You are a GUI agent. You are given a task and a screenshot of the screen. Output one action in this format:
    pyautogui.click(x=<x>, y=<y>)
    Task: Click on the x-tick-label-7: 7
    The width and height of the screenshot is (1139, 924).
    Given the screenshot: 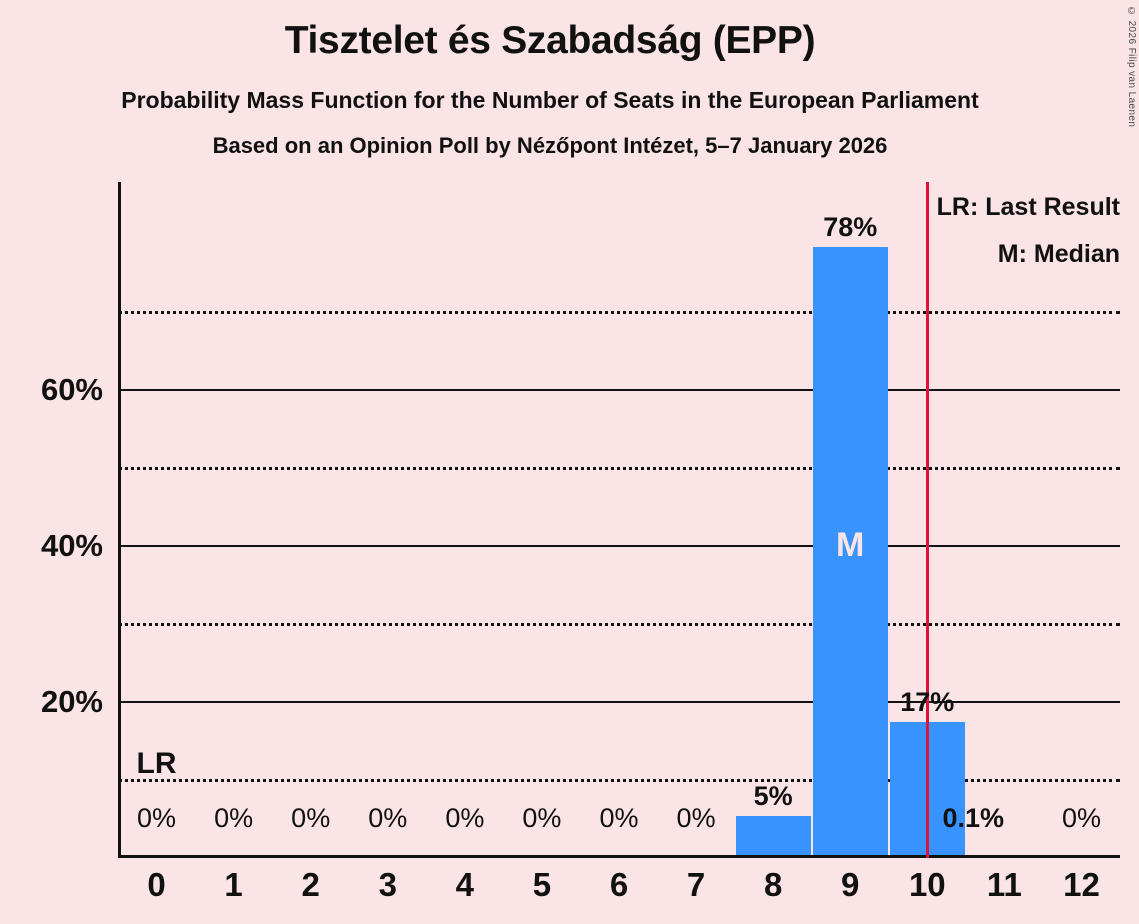 What is the action you would take?
    pyautogui.click(x=696, y=884)
    